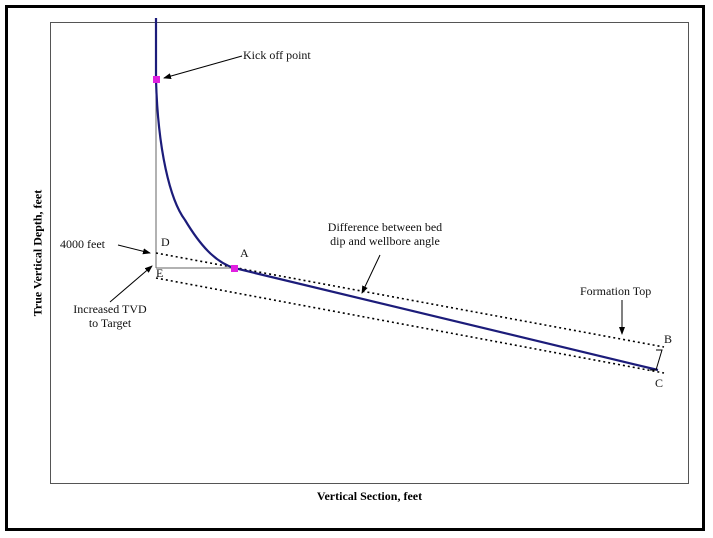  I want to click on point-c-label: C, so click(659, 383).